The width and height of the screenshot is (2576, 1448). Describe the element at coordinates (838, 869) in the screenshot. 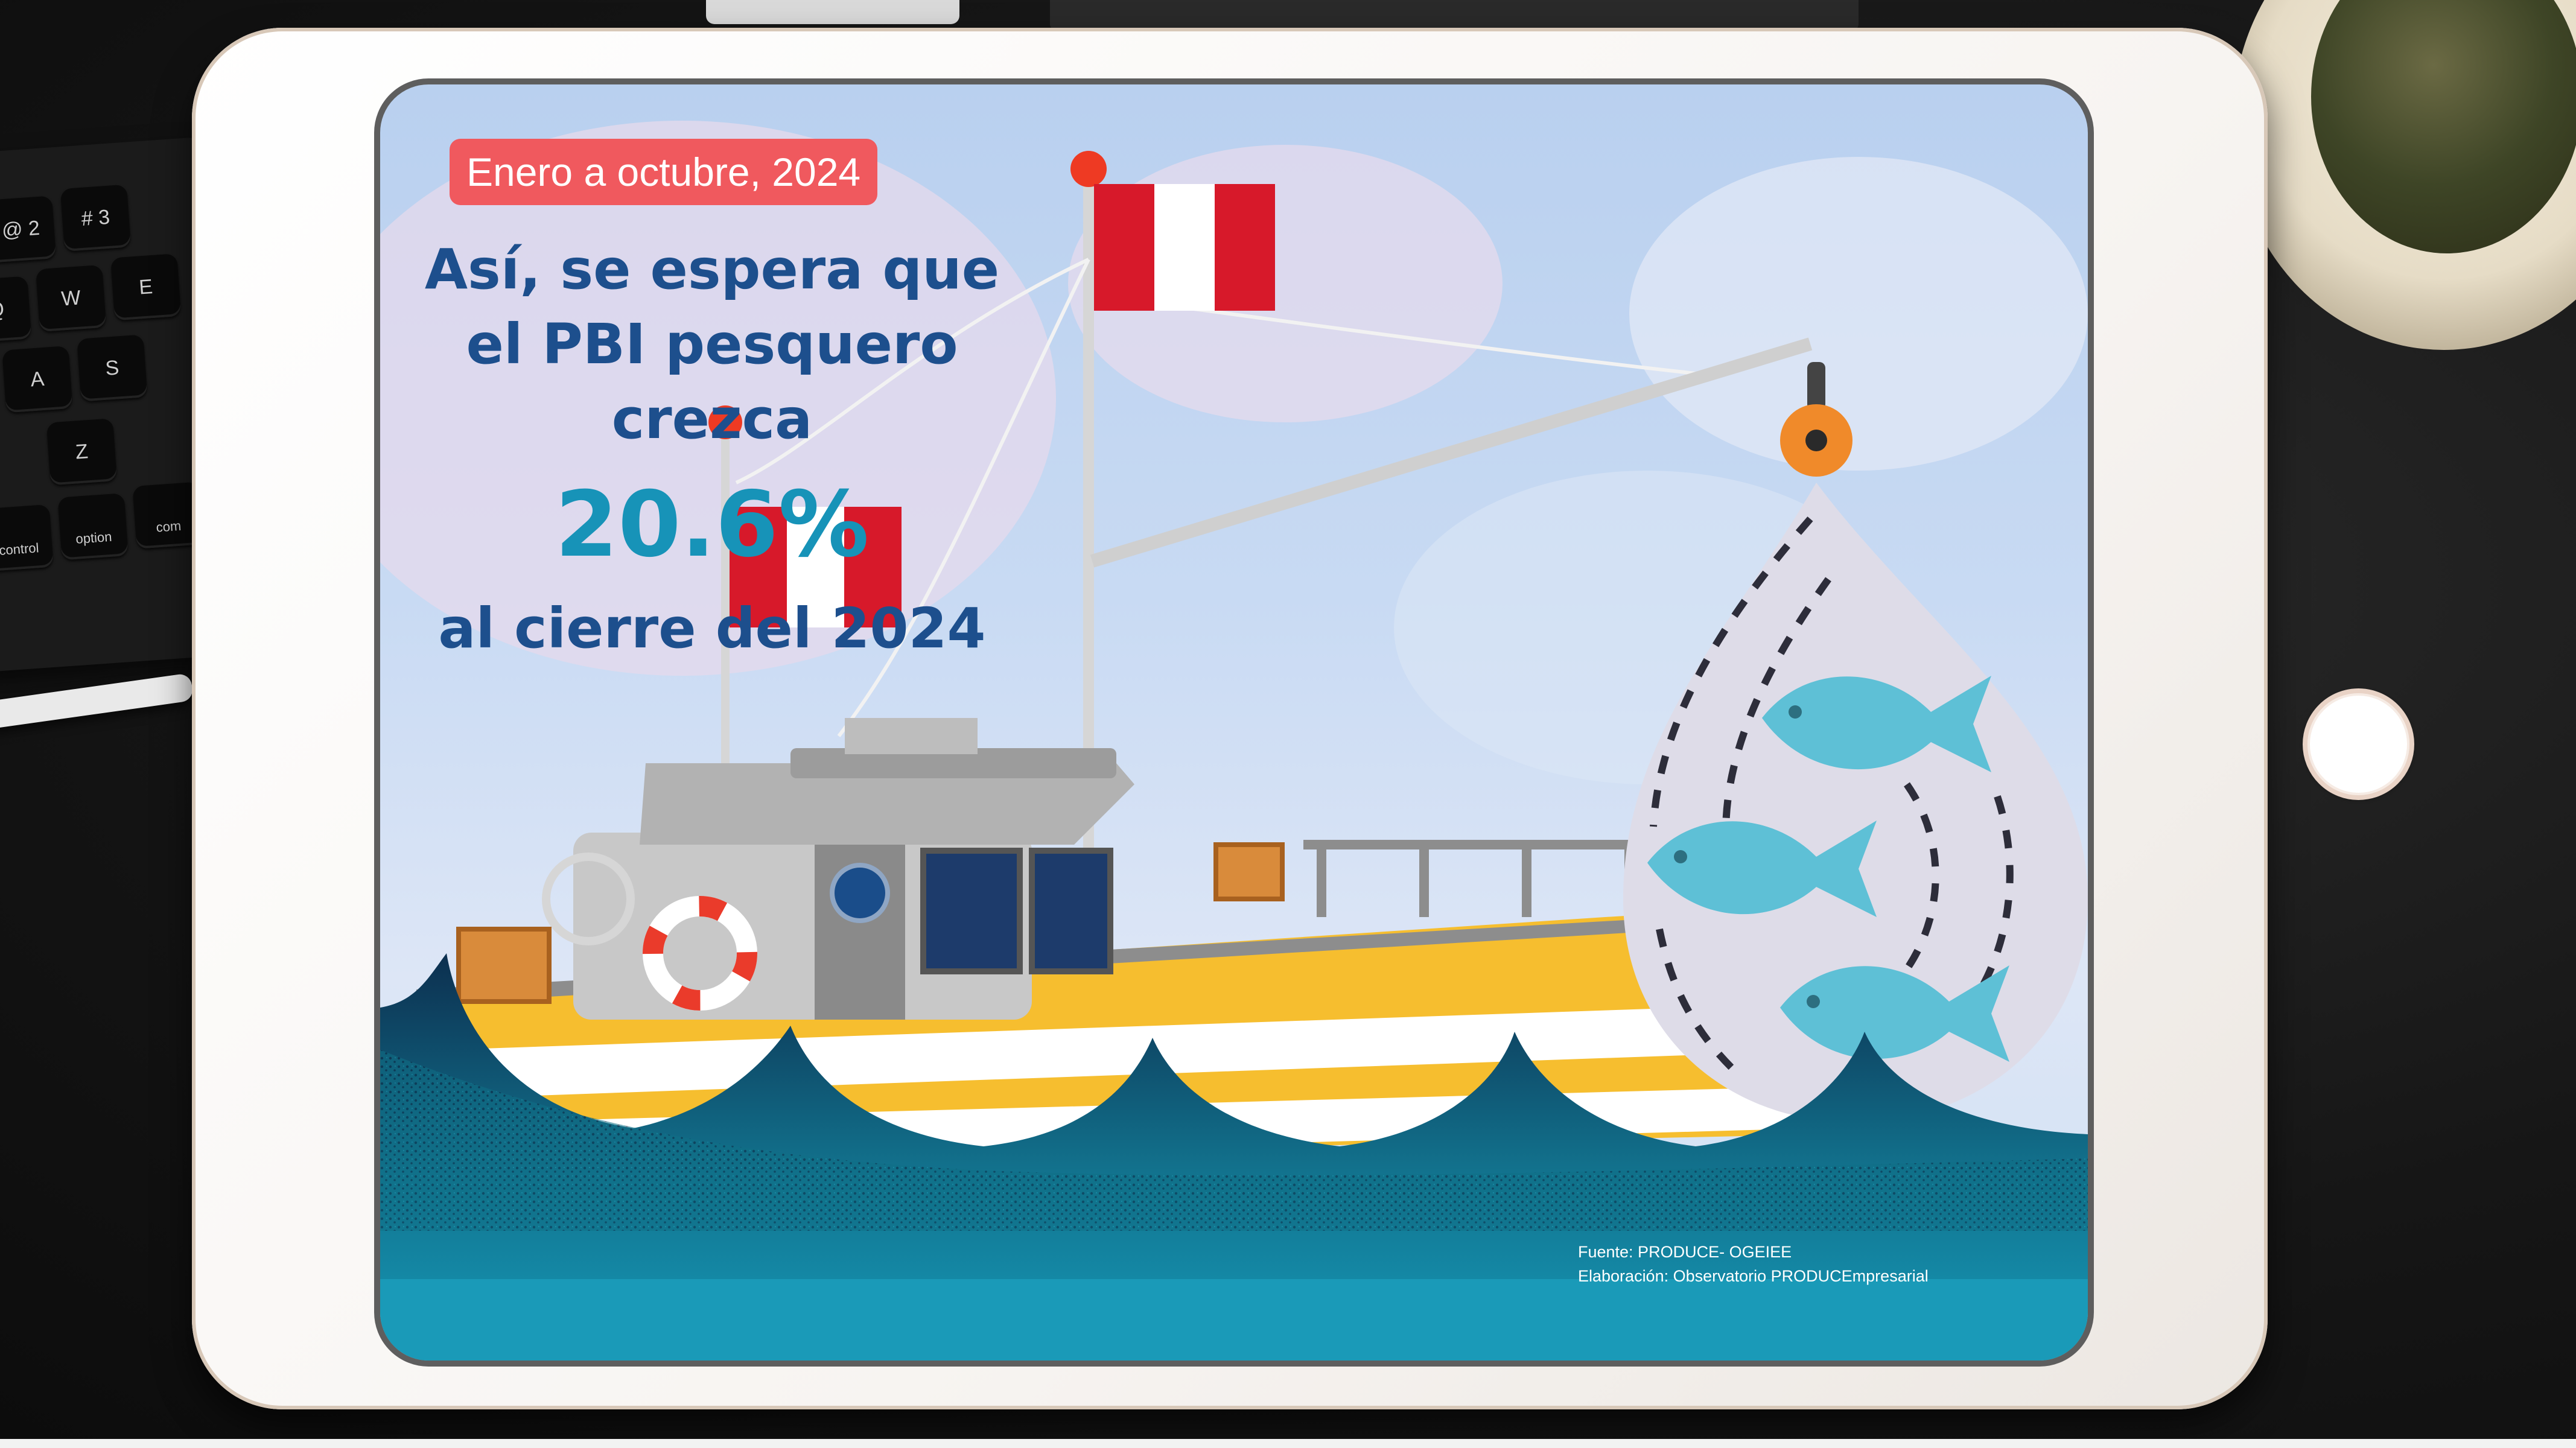

I see `boat-cabin` at that location.